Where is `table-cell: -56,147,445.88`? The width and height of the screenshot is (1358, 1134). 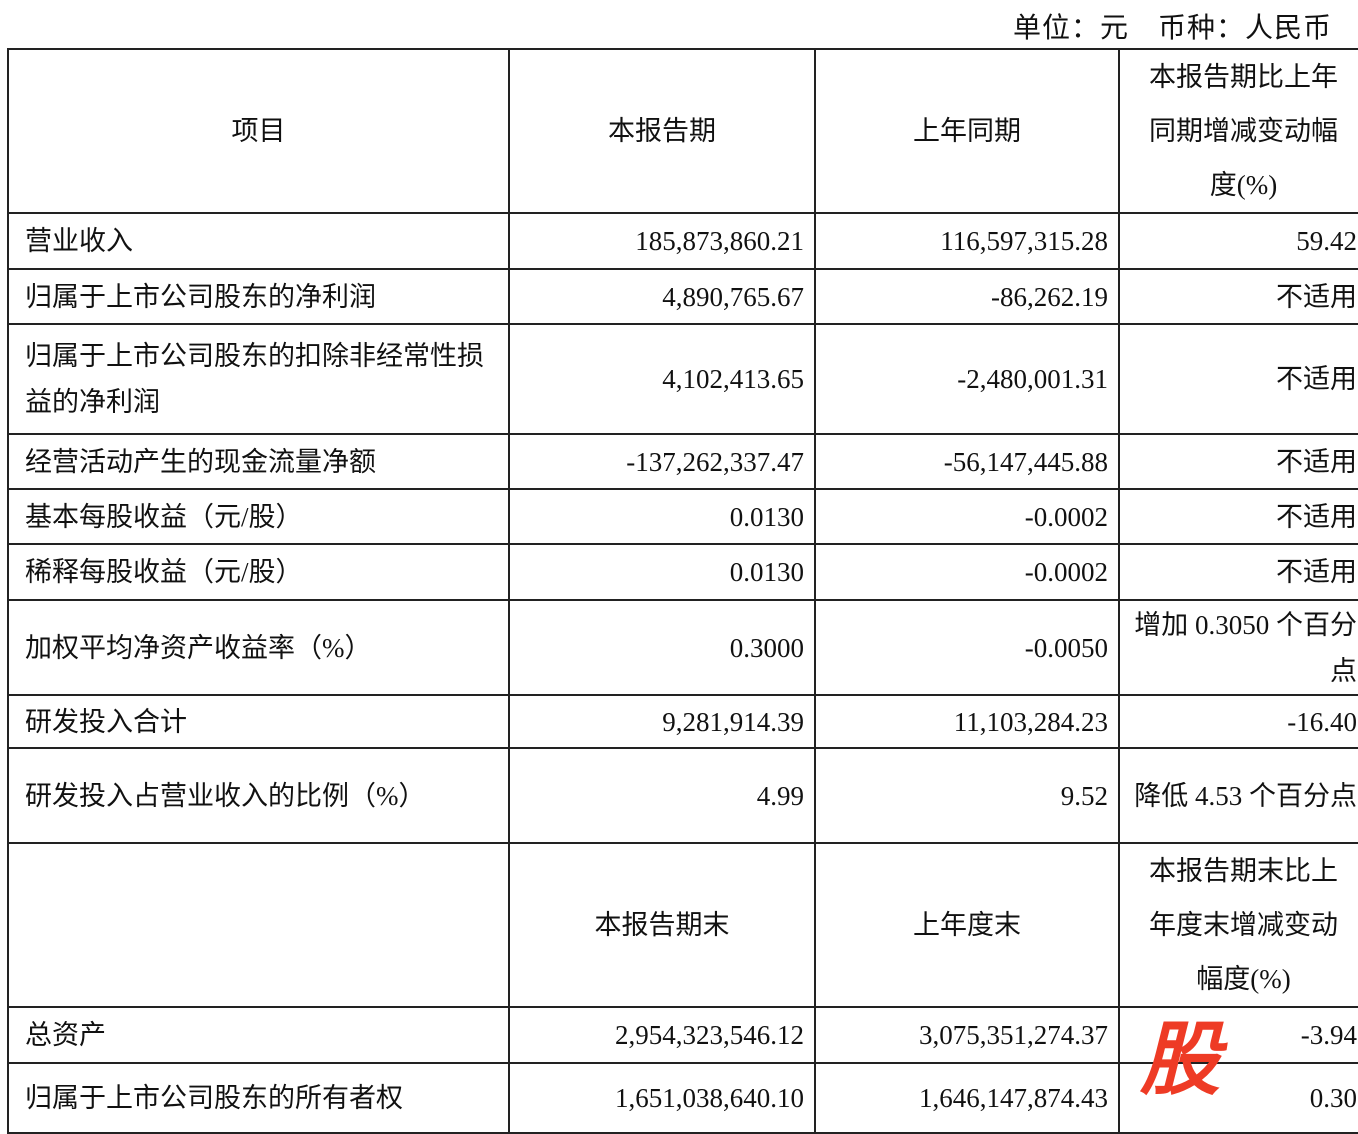 table-cell: -56,147,445.88 is located at coordinates (967, 461).